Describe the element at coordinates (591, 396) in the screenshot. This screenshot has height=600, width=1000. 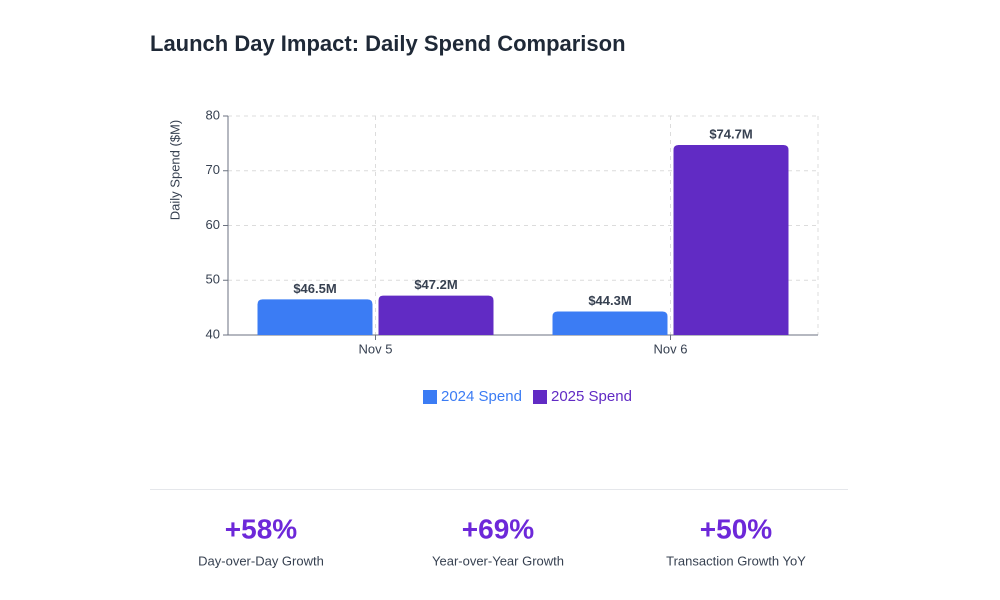
I see `legend-label: 2025 Spend` at that location.